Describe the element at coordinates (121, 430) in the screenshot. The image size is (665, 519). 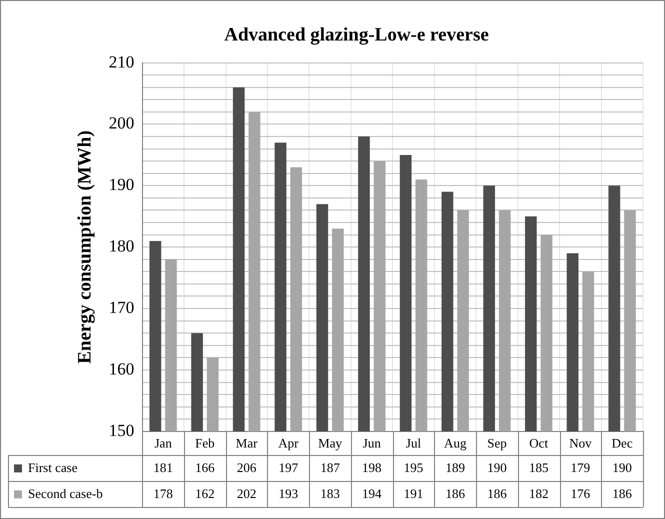
I see `y-tick-label: 150` at that location.